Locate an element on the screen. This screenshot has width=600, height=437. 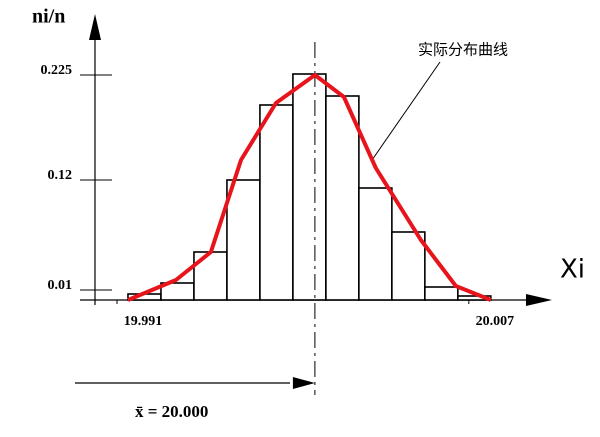
mean-label: x̄ = 20.000 is located at coordinates (171, 411).